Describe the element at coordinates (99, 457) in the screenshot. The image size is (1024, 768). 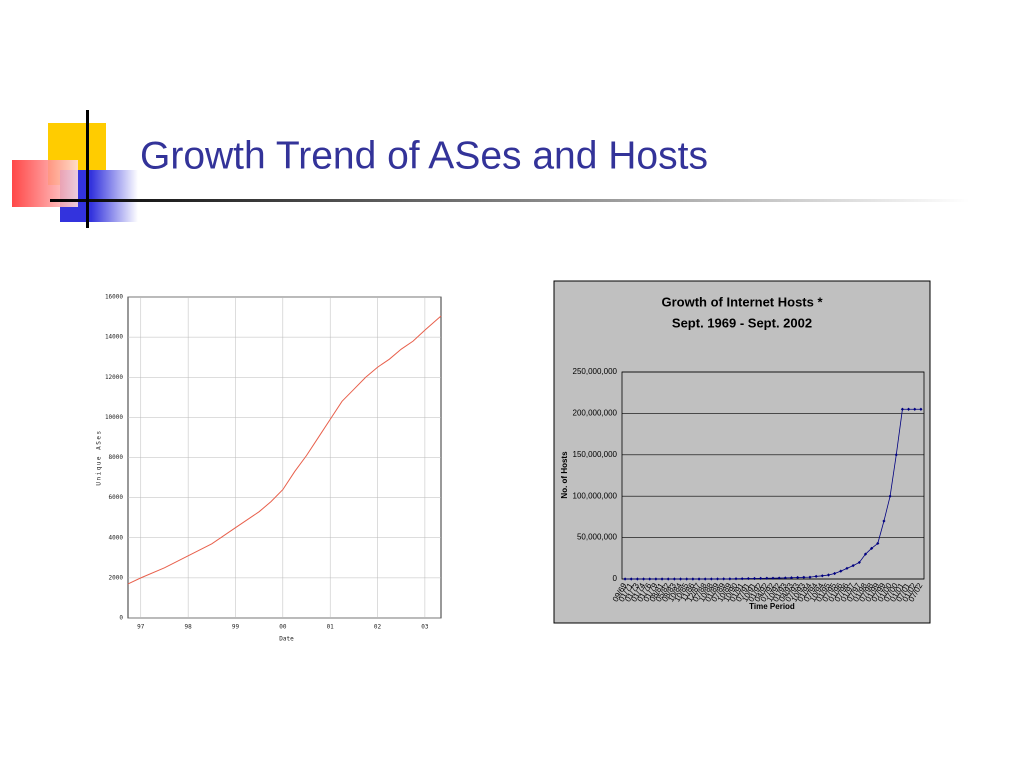
I see `y-axis-label: Unique ASes` at that location.